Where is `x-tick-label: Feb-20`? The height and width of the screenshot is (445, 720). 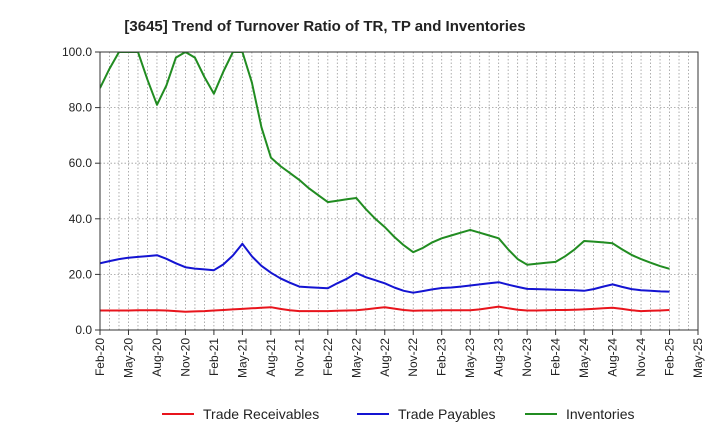
x-tick-label: Feb-20 is located at coordinates (100, 357).